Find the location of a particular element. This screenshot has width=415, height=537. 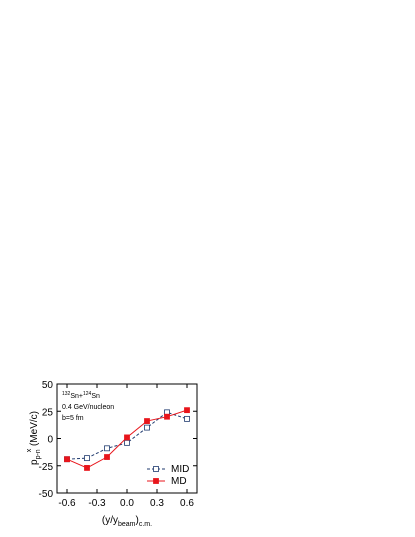

mass: 132 is located at coordinates (66, 394).